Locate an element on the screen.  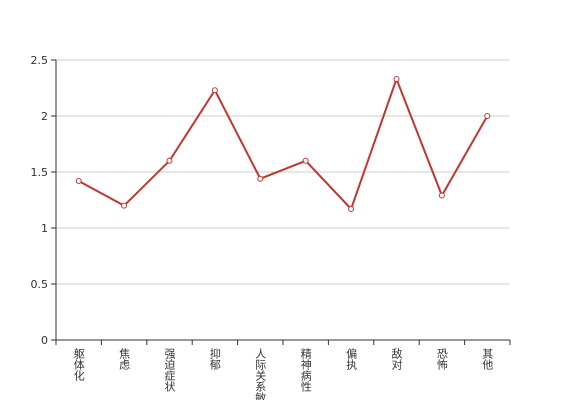
x-tick-label: 精神病性 is located at coordinates (305, 370).